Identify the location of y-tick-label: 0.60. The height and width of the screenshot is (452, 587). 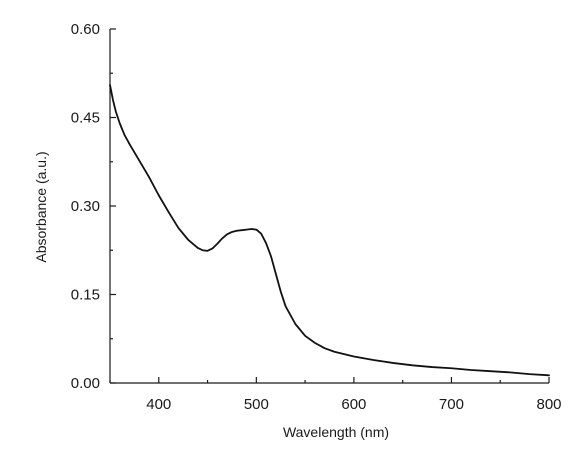
(85, 29).